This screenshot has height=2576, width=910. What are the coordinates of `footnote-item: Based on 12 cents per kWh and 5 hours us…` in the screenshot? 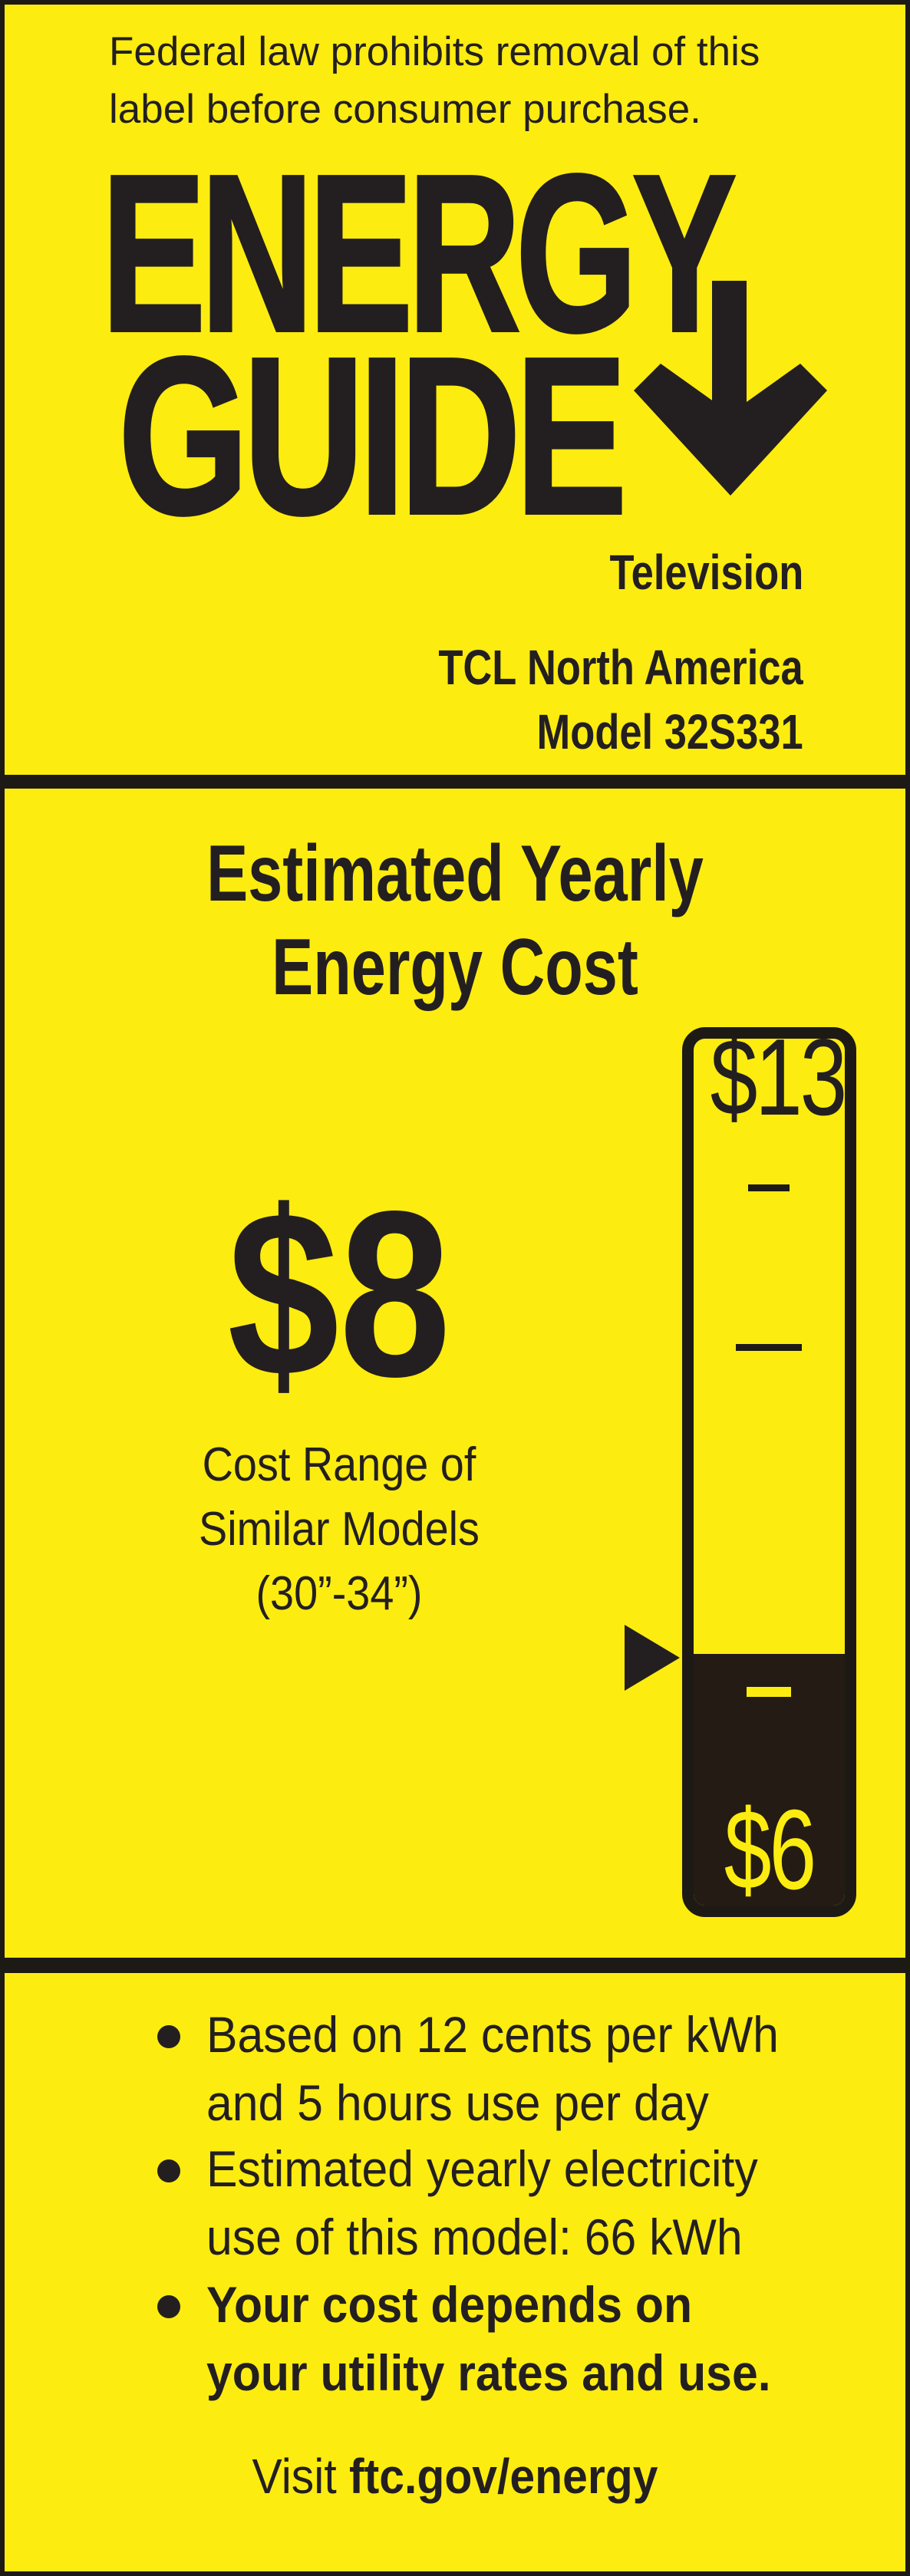 It's located at (493, 2069).